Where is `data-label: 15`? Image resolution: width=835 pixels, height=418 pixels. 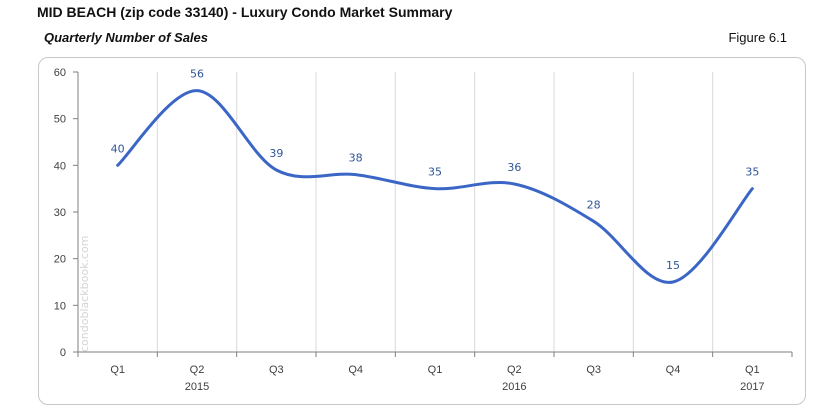 data-label: 15 is located at coordinates (673, 265).